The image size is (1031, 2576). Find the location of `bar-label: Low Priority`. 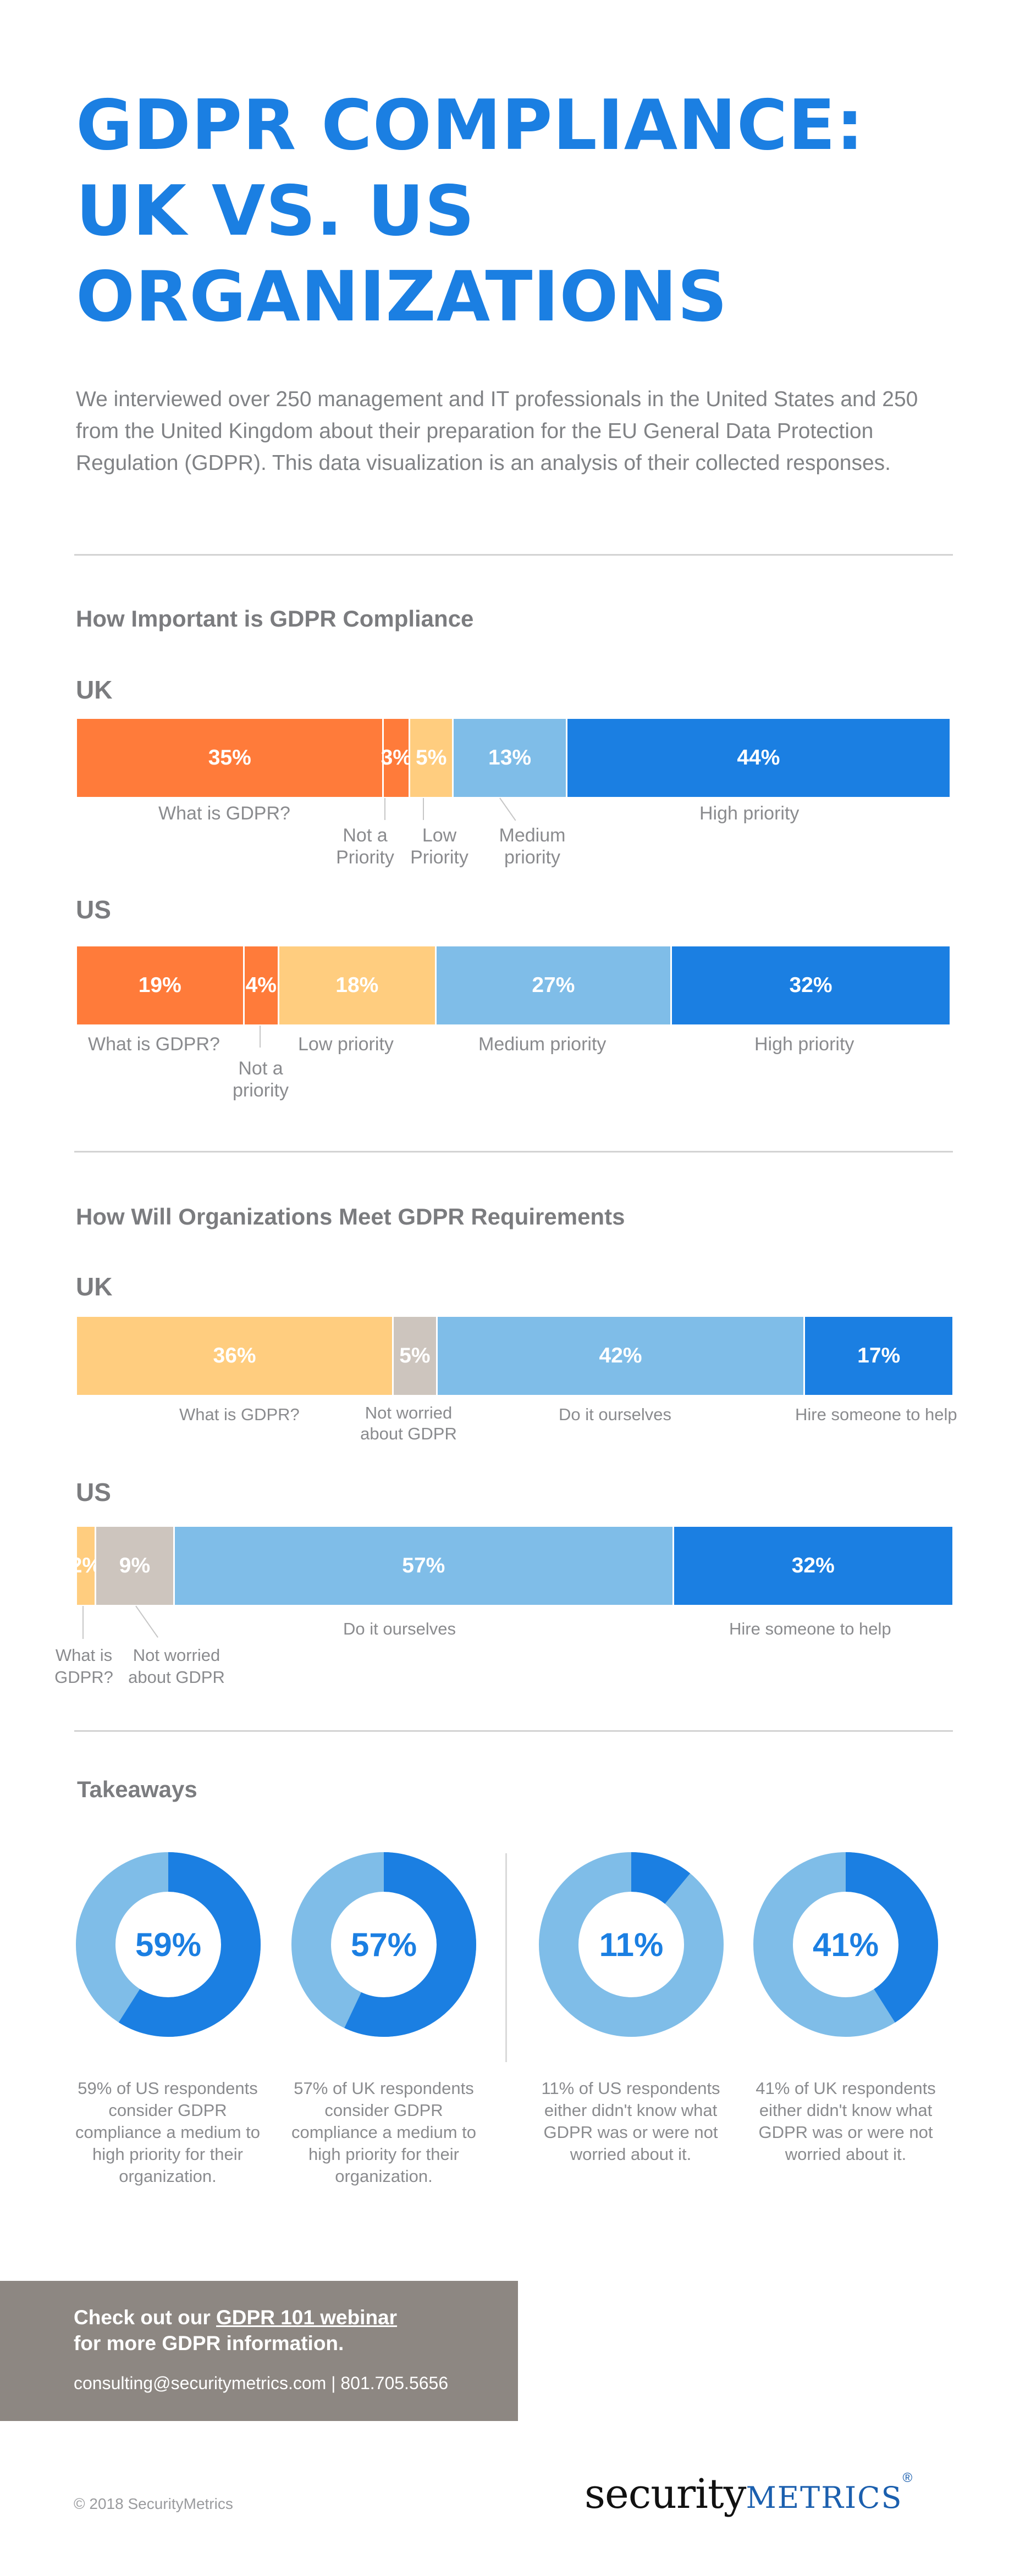

bar-label: Low Priority is located at coordinates (439, 846).